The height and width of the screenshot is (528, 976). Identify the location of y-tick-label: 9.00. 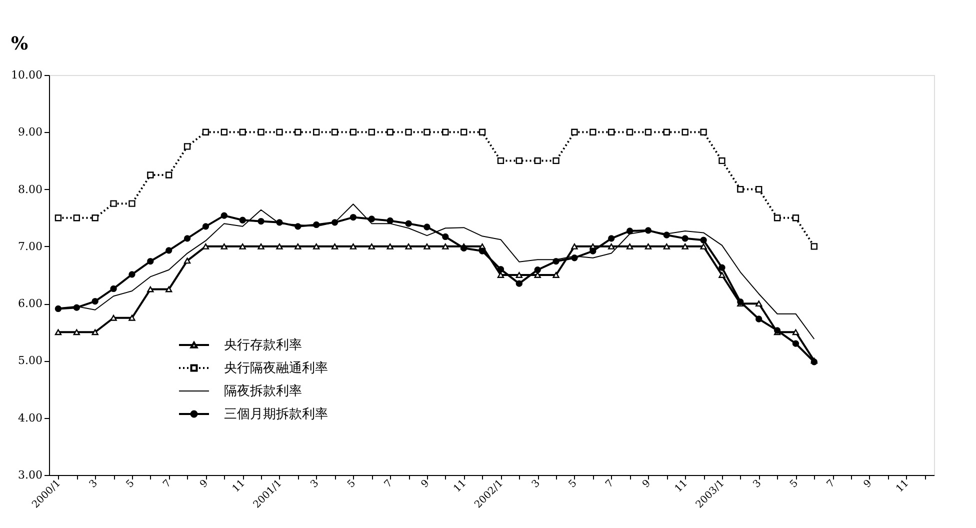
(30, 132).